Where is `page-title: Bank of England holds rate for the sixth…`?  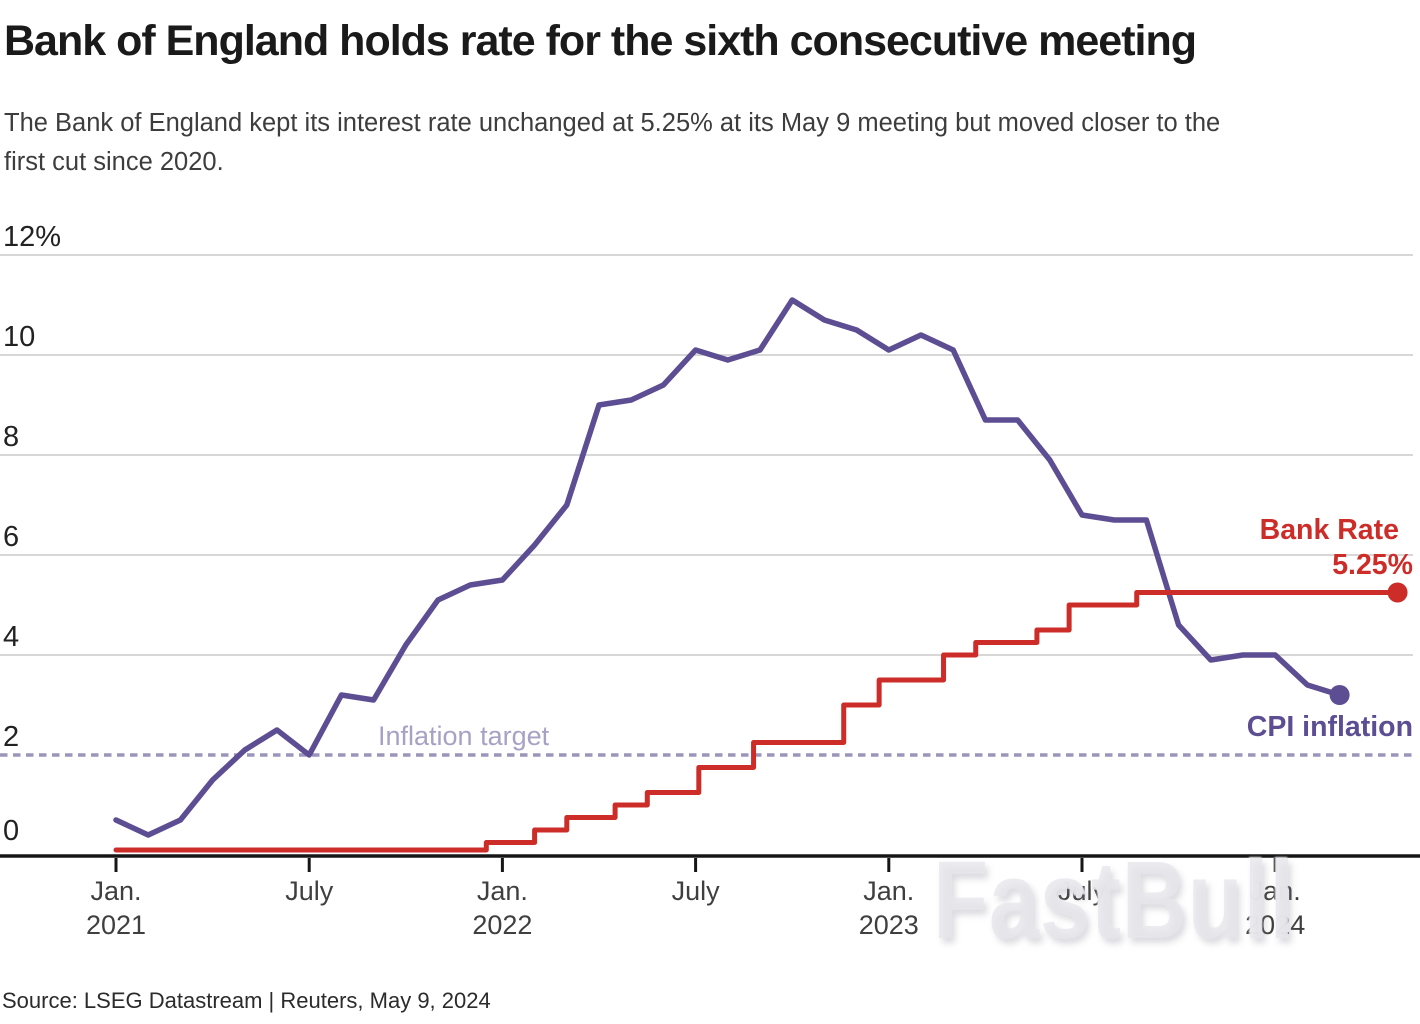 page-title: Bank of England holds rate for the sixth… is located at coordinates (600, 41).